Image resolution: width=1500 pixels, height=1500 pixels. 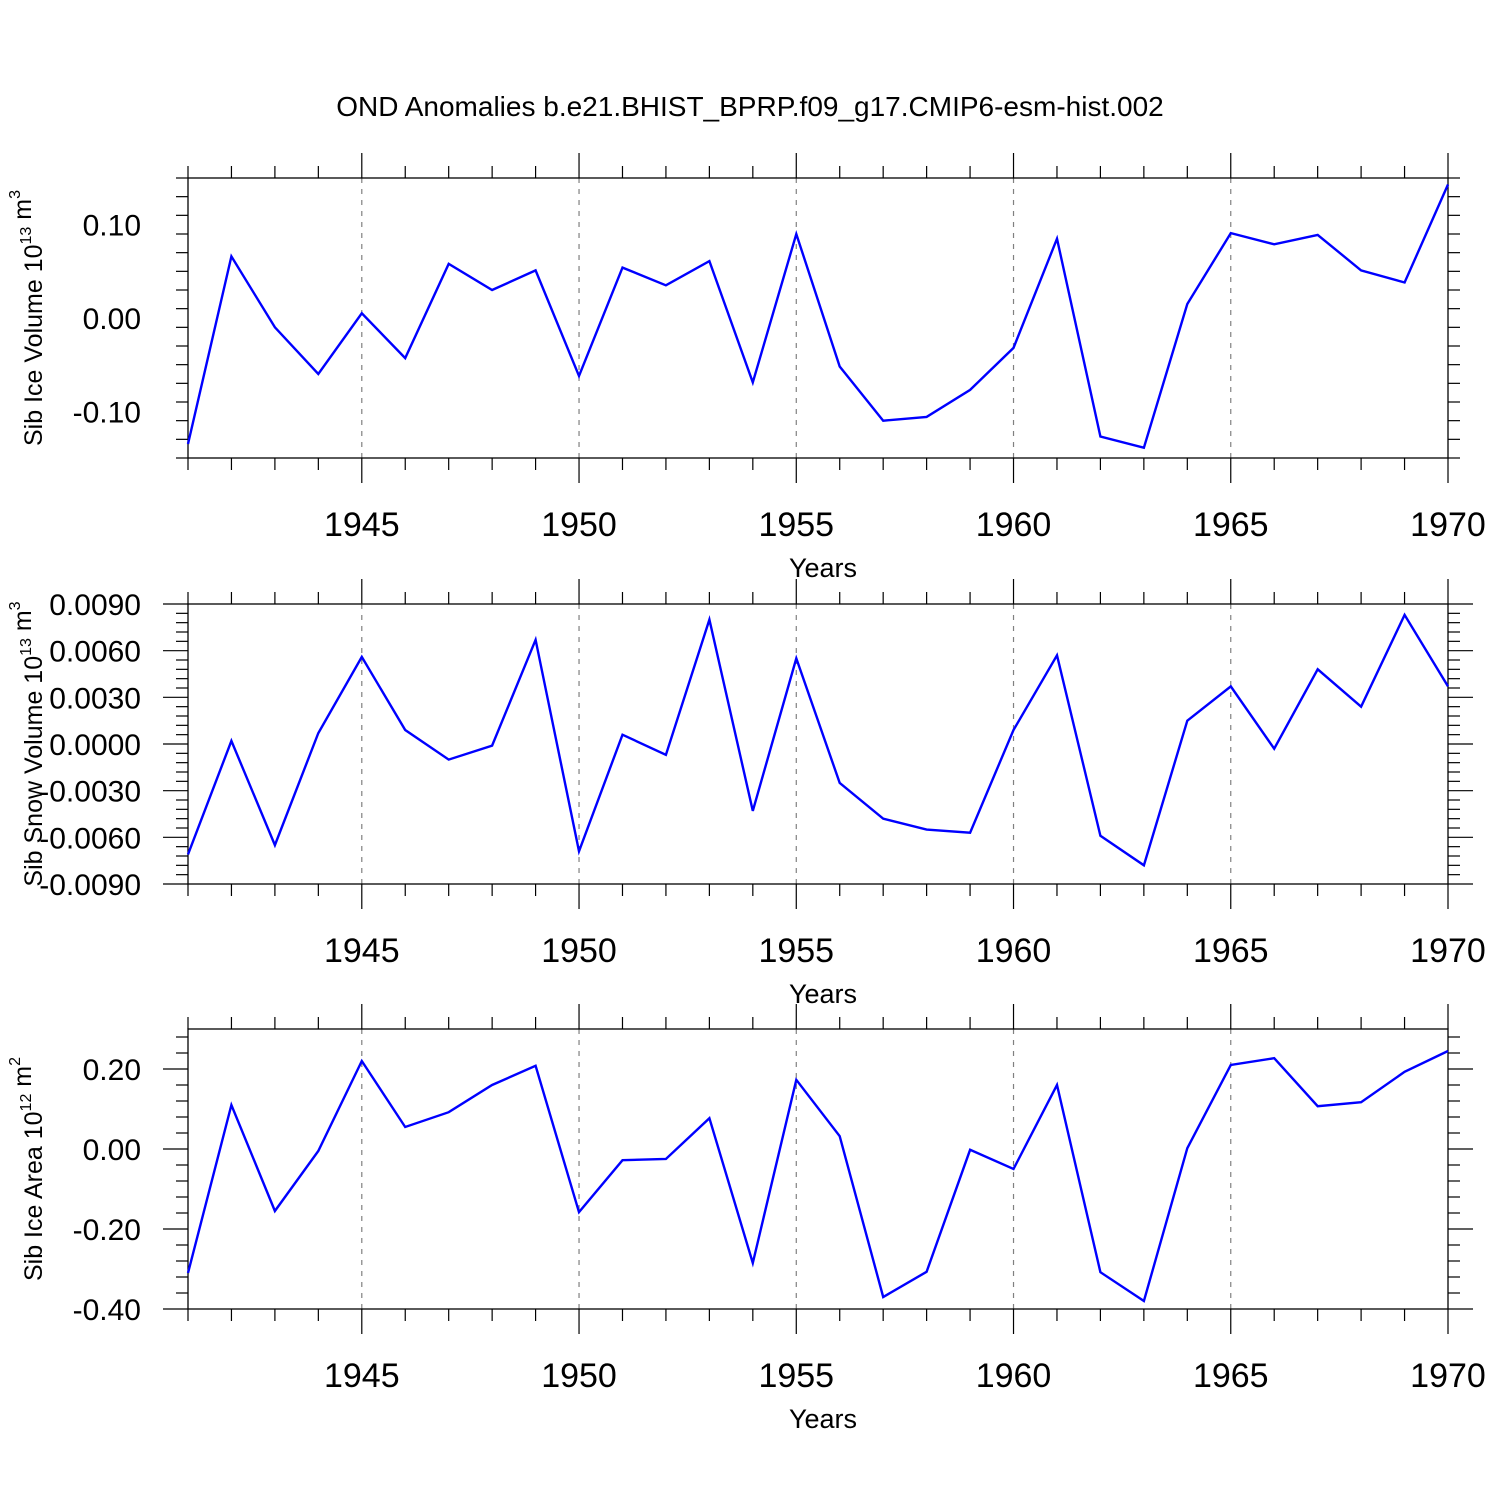 I want to click on y-axis-title-part: 12, so click(x=26, y=1103).